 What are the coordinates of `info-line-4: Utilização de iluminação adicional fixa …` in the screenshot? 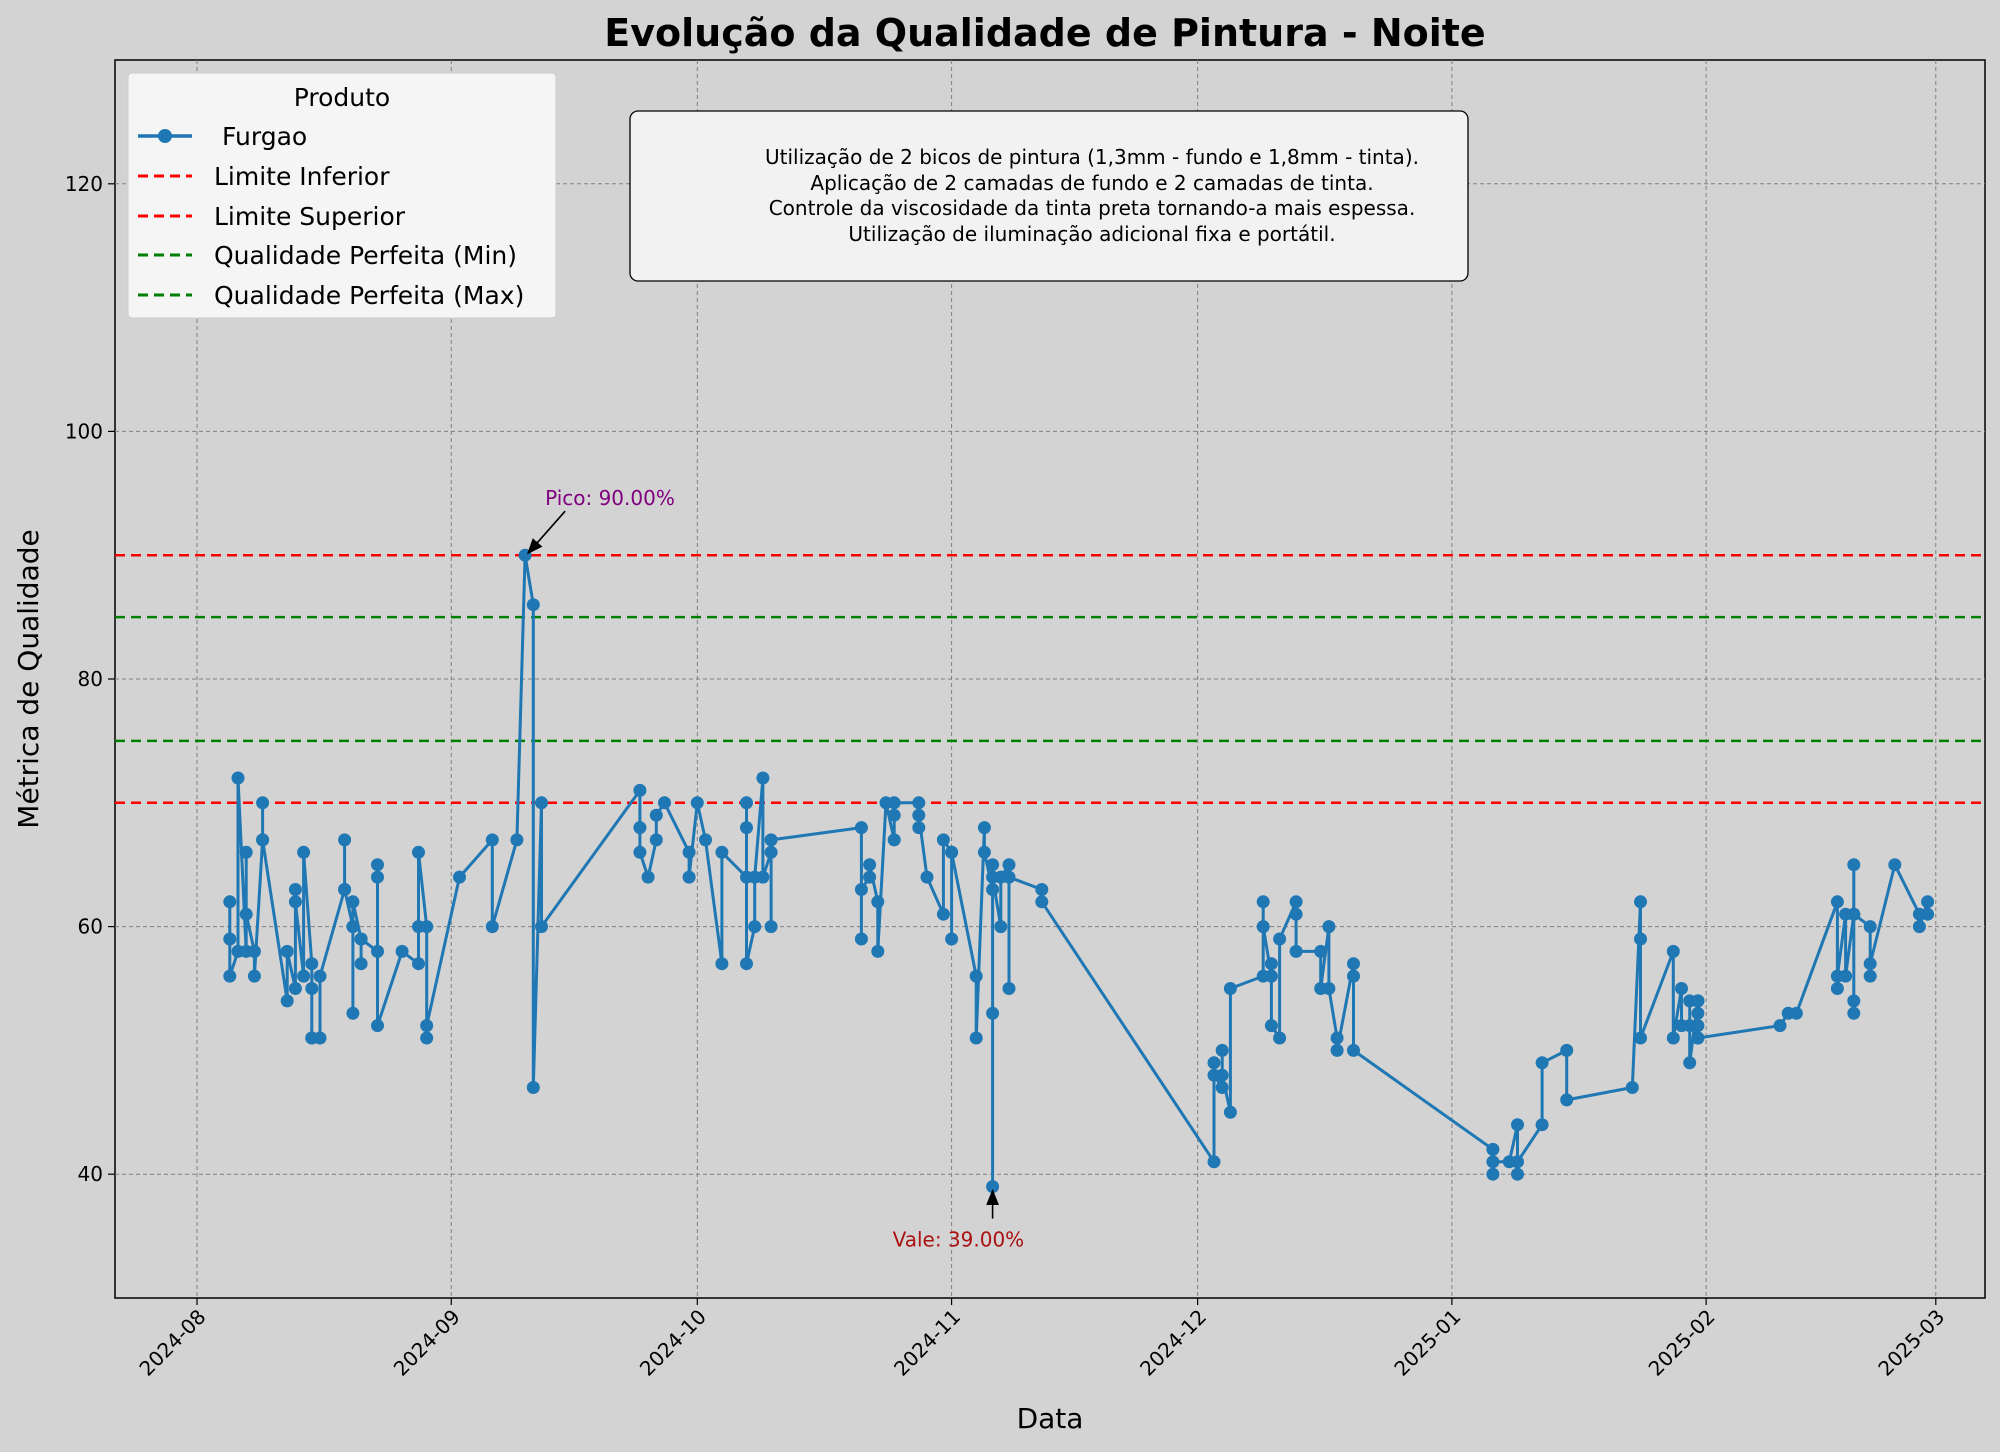 It's located at (1091, 234).